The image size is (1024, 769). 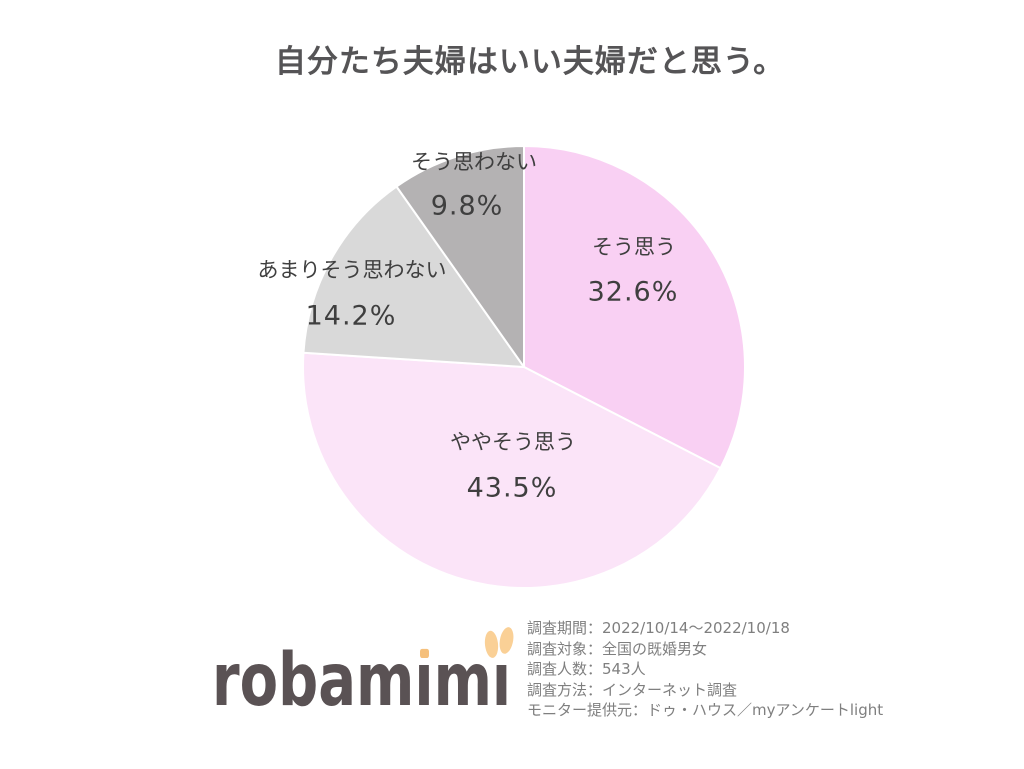 I want to click on survey-info-line: 調査人数：543人, so click(x=586, y=669).